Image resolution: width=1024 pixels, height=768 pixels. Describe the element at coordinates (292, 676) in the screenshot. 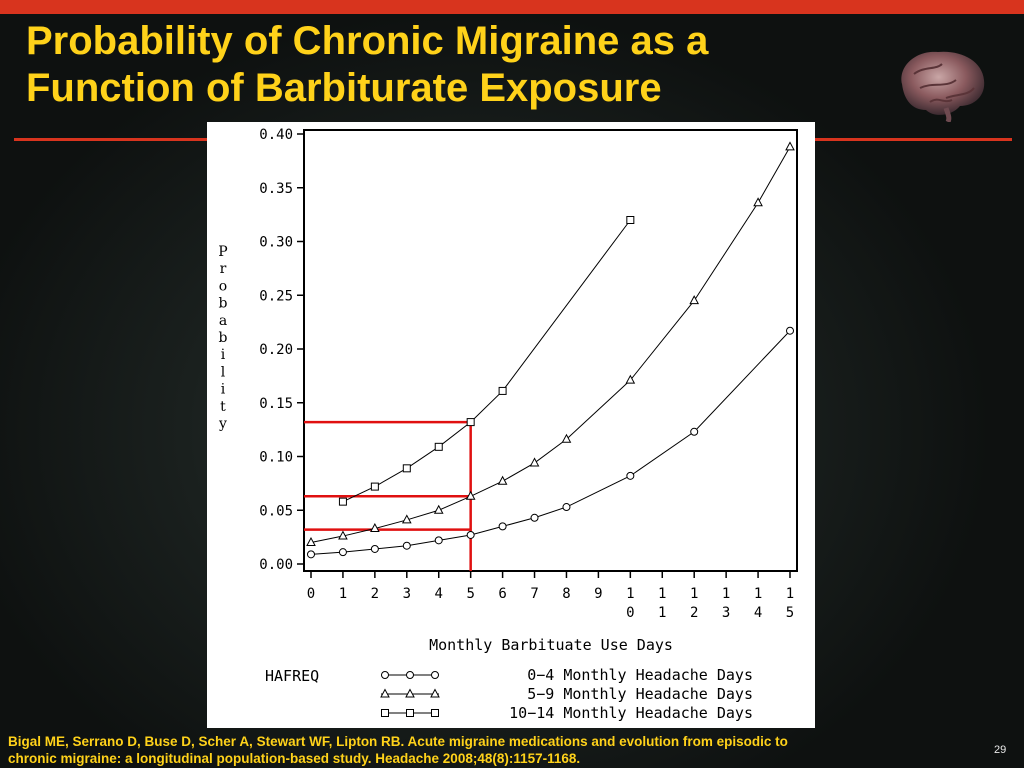

I see `legend-title: HAFREQ` at that location.